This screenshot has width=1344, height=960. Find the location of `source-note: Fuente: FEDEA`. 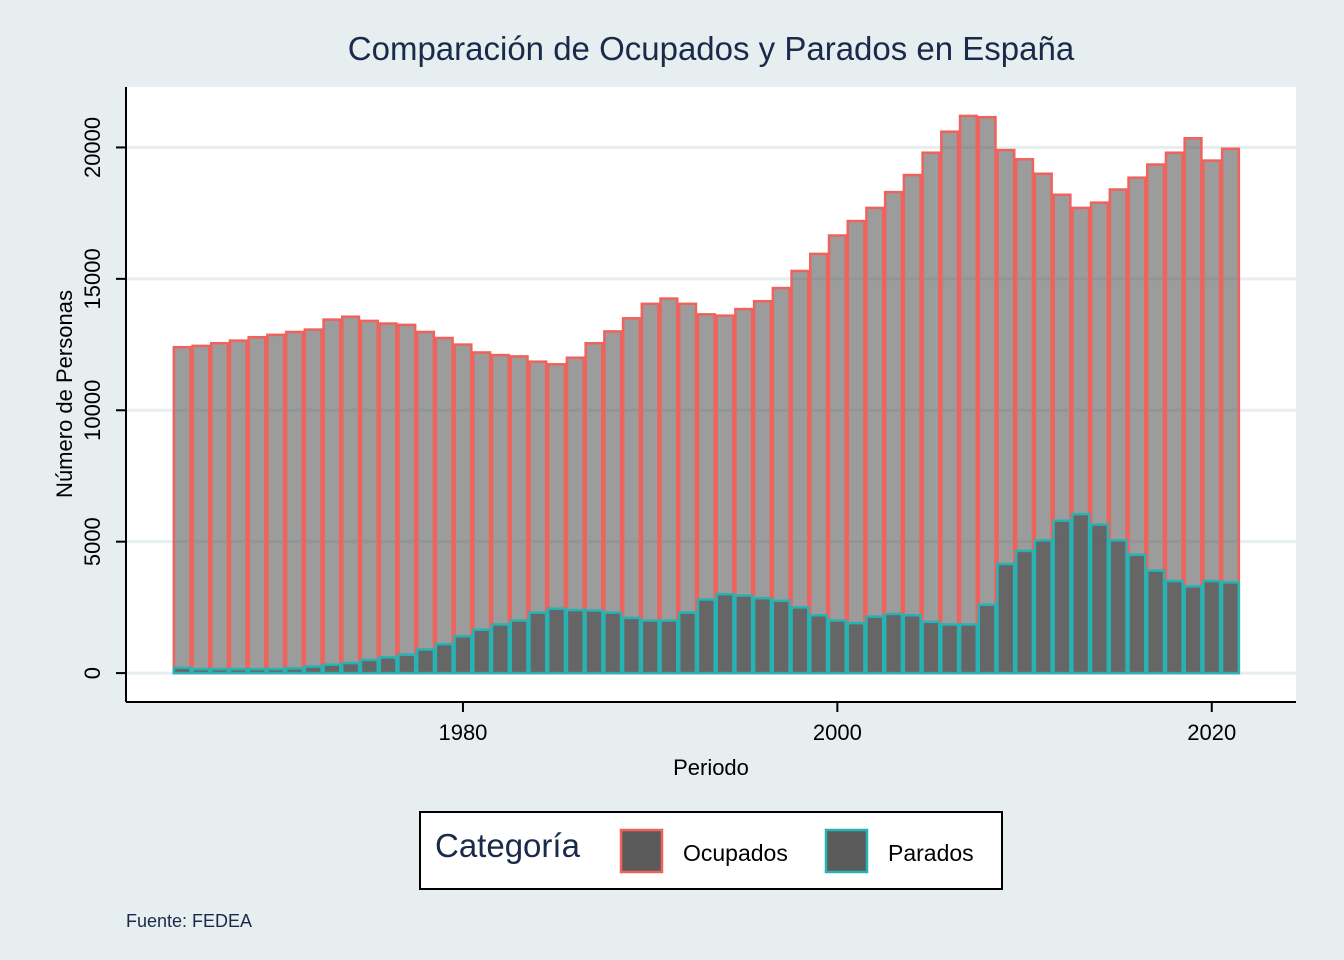

source-note: Fuente: FEDEA is located at coordinates (189, 921).